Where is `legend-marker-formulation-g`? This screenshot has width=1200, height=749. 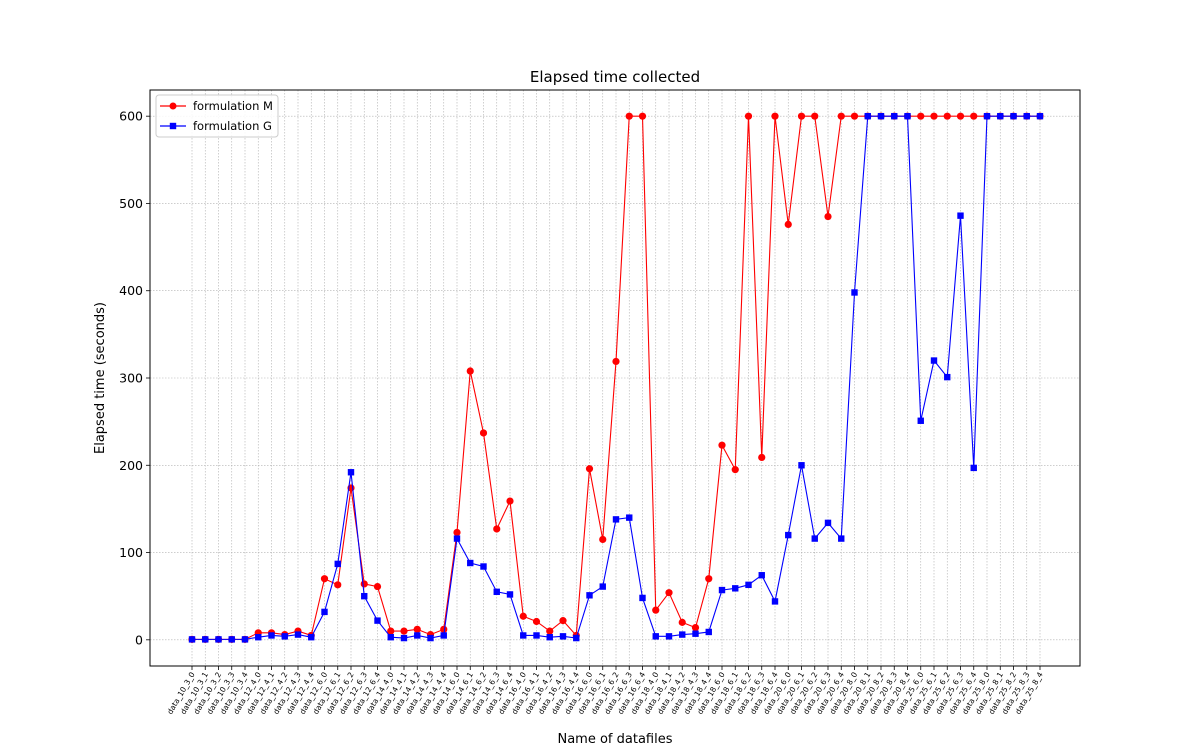 legend-marker-formulation-g is located at coordinates (173, 126).